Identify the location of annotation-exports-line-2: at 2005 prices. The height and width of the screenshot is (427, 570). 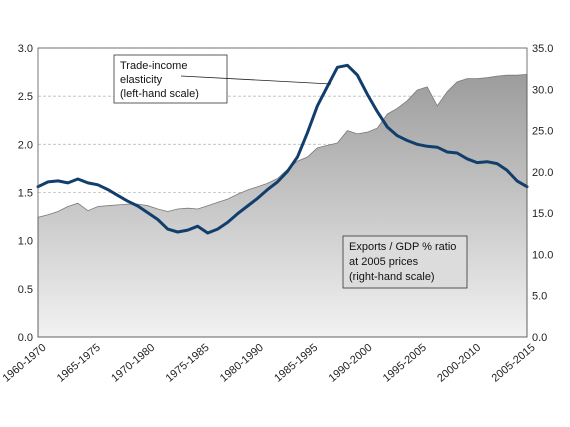
(384, 262).